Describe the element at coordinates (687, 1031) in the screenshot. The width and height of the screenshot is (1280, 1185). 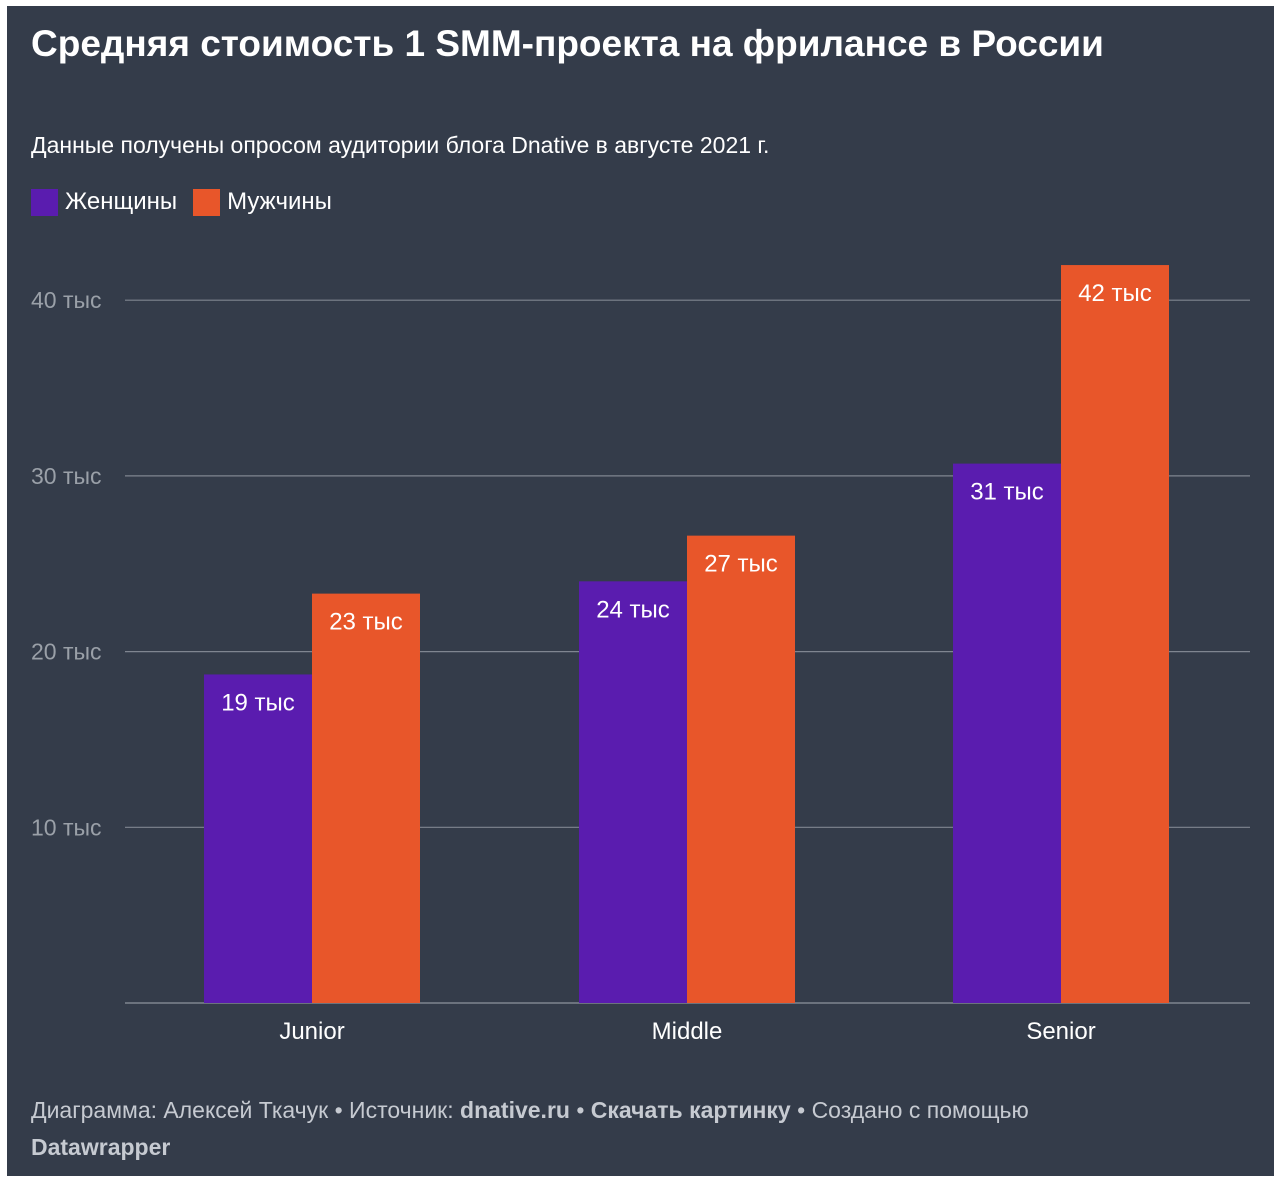
I see `x-category-label-middle: Middle` at that location.